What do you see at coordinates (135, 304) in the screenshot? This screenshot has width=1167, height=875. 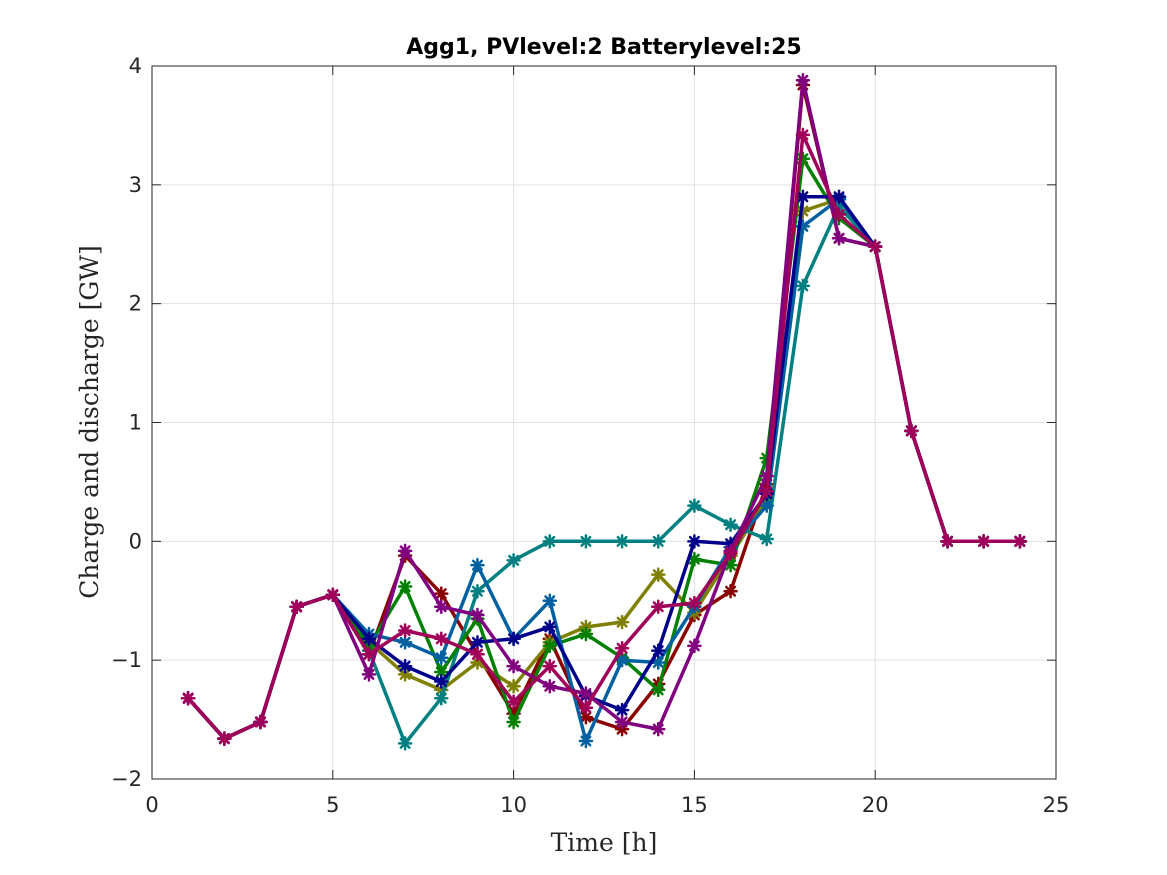 I see `y-tick-label: 2` at bounding box center [135, 304].